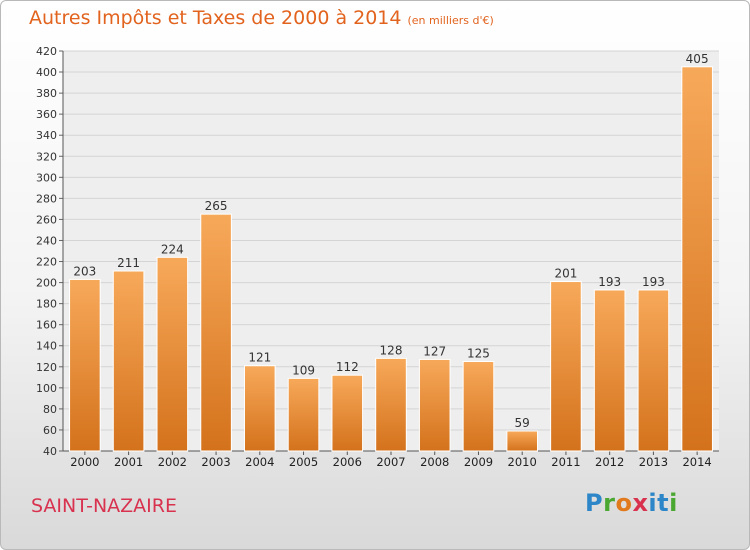  I want to click on data-label-2002: 224, so click(172, 249).